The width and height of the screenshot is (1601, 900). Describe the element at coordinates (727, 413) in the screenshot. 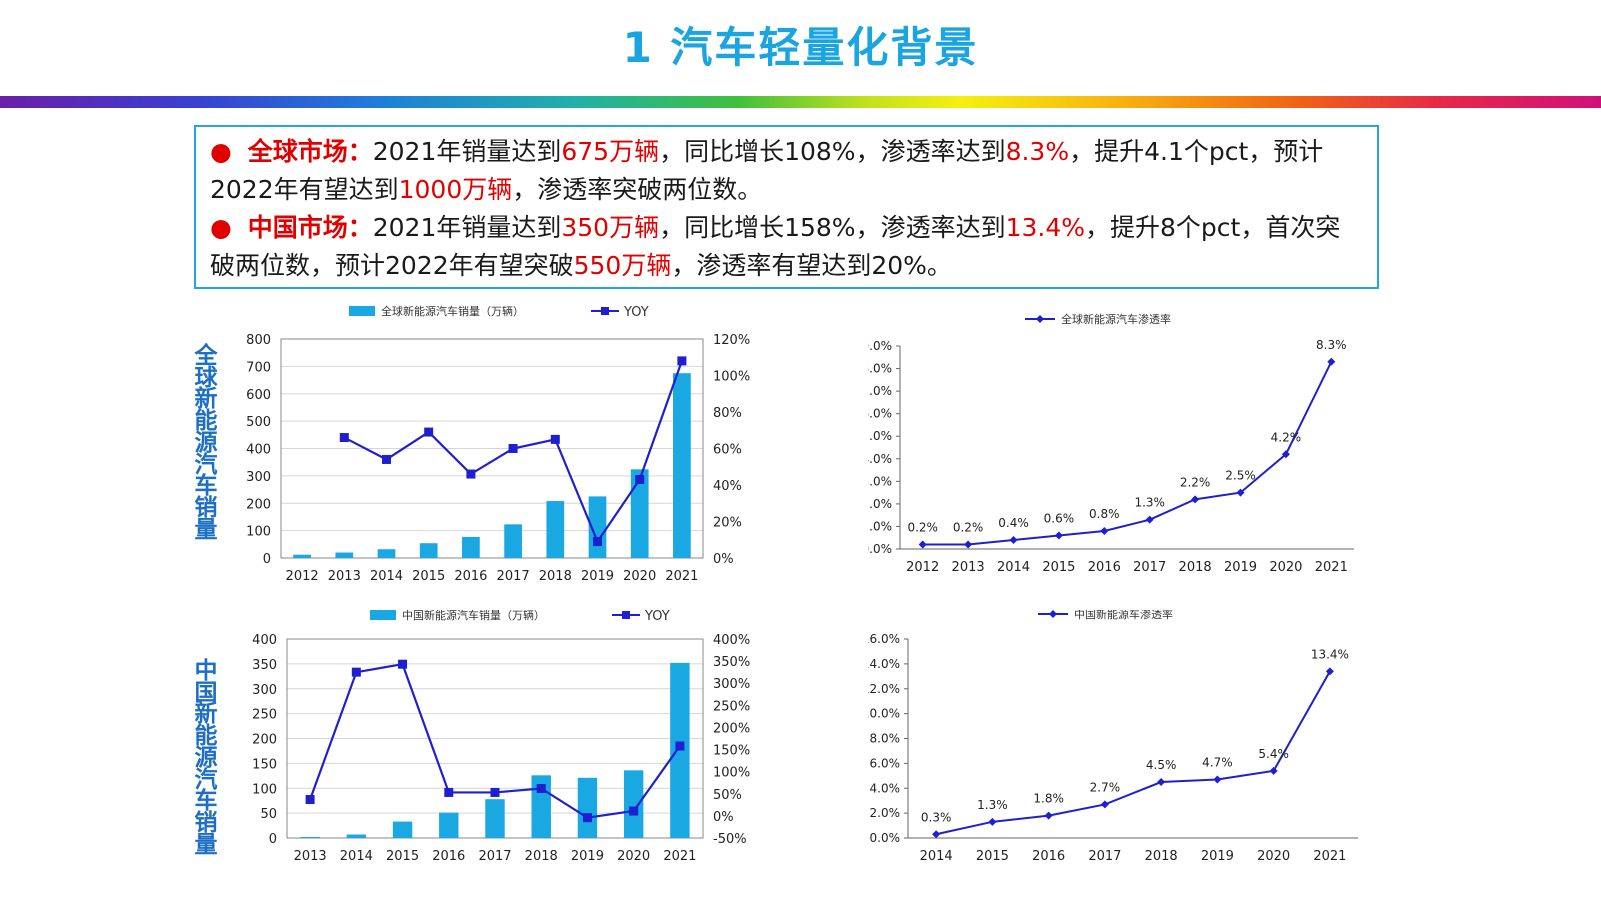

I see `y-right-tick-label: 80%` at that location.